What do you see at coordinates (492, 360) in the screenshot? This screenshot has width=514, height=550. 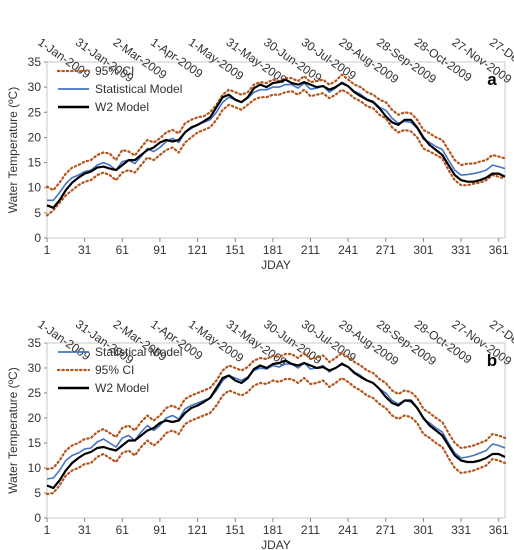 I see `panel-label: b` at bounding box center [492, 360].